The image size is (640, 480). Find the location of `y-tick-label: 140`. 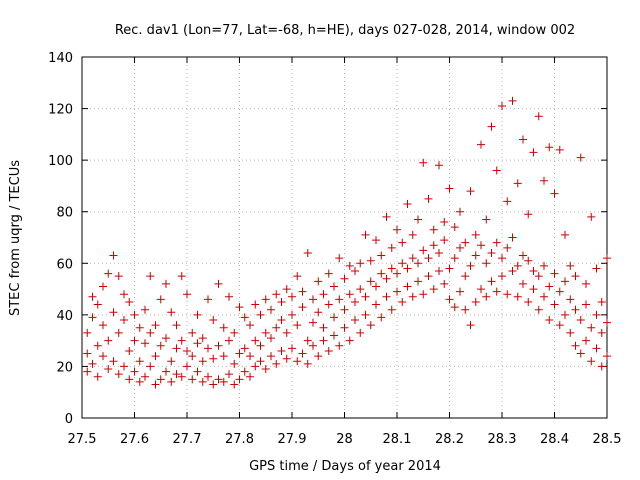

y-tick-label: 140 is located at coordinates (60, 58).